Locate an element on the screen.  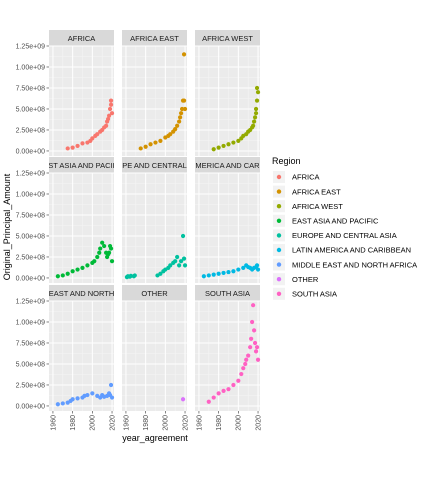
facet-strip-label: ST ASIA AND PACII is located at coordinates (81, 165).